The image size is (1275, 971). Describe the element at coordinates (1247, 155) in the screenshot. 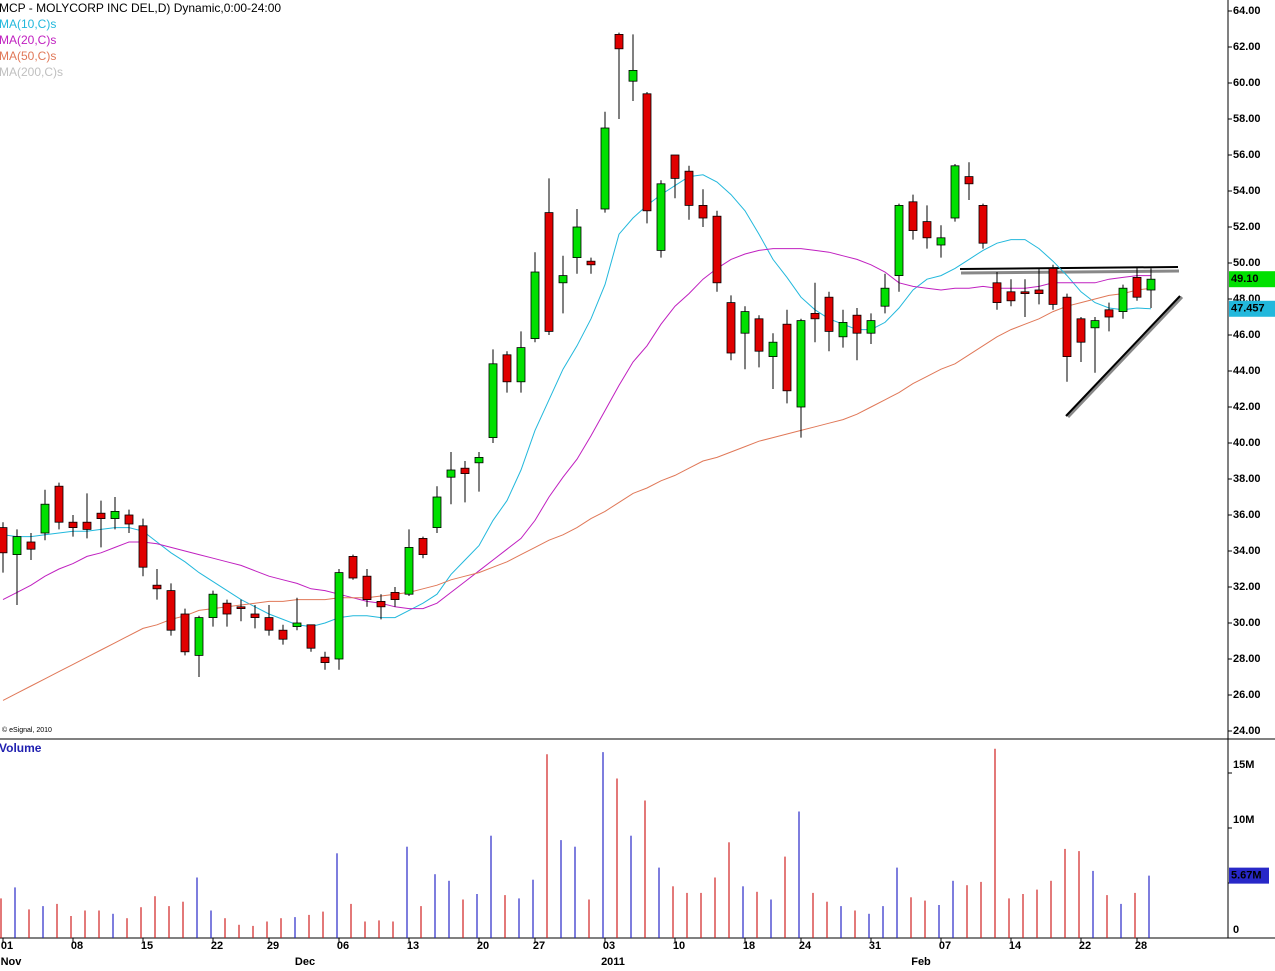

I see `y-tick-label: 56.00` at that location.